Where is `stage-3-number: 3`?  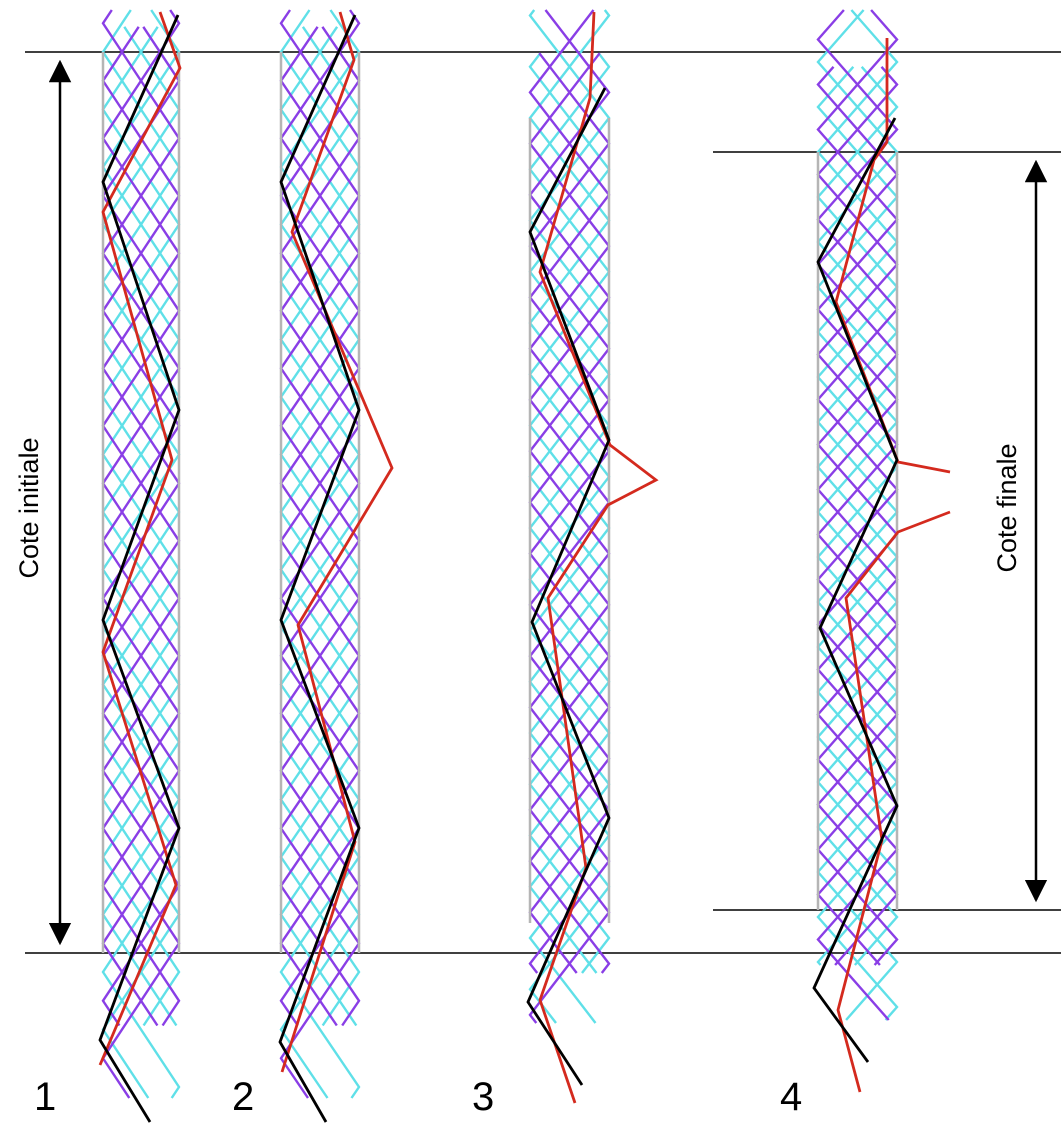 stage-3-number: 3 is located at coordinates (483, 1097).